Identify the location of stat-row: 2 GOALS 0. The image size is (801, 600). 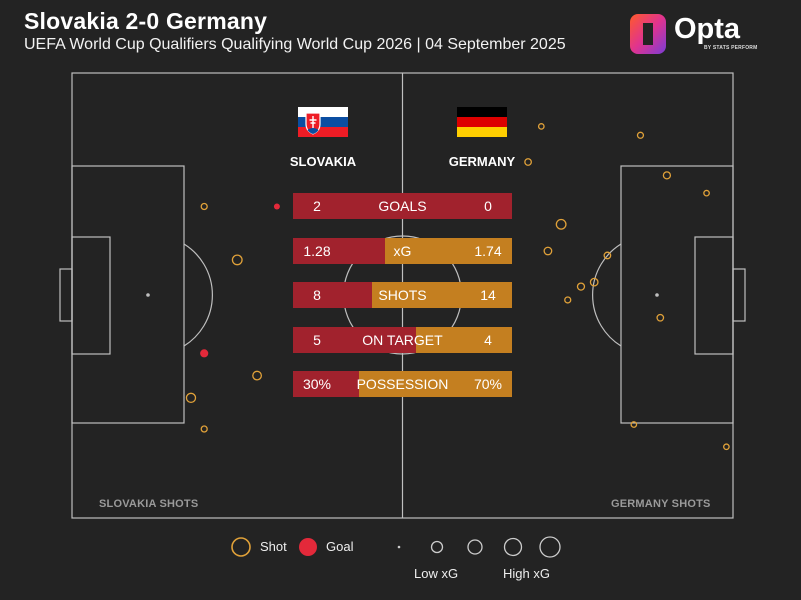
(402, 206).